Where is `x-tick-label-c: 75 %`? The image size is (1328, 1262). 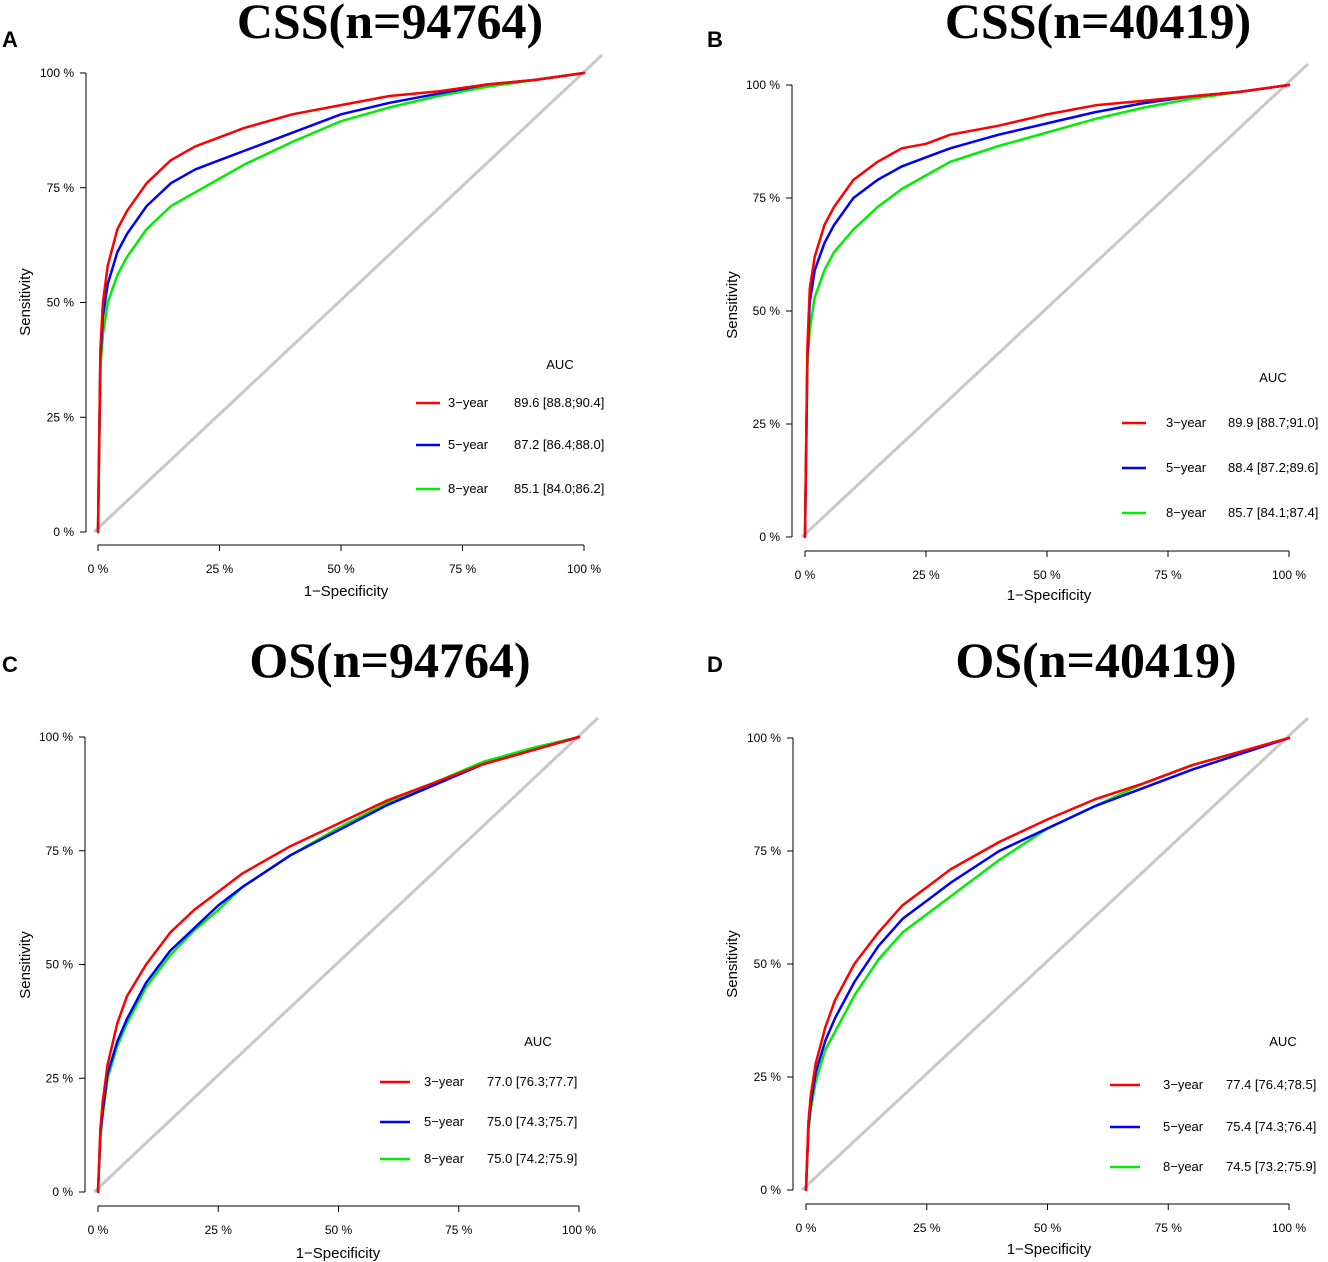
x-tick-label-c: 75 % is located at coordinates (459, 1230).